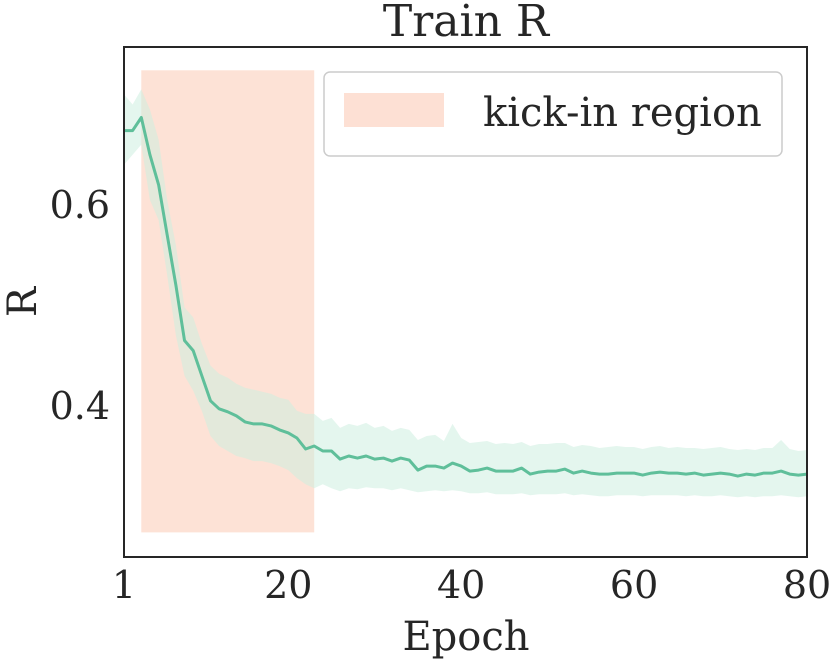 The height and width of the screenshot is (663, 830). What do you see at coordinates (461, 585) in the screenshot?
I see `x-tick-label: 40` at bounding box center [461, 585].